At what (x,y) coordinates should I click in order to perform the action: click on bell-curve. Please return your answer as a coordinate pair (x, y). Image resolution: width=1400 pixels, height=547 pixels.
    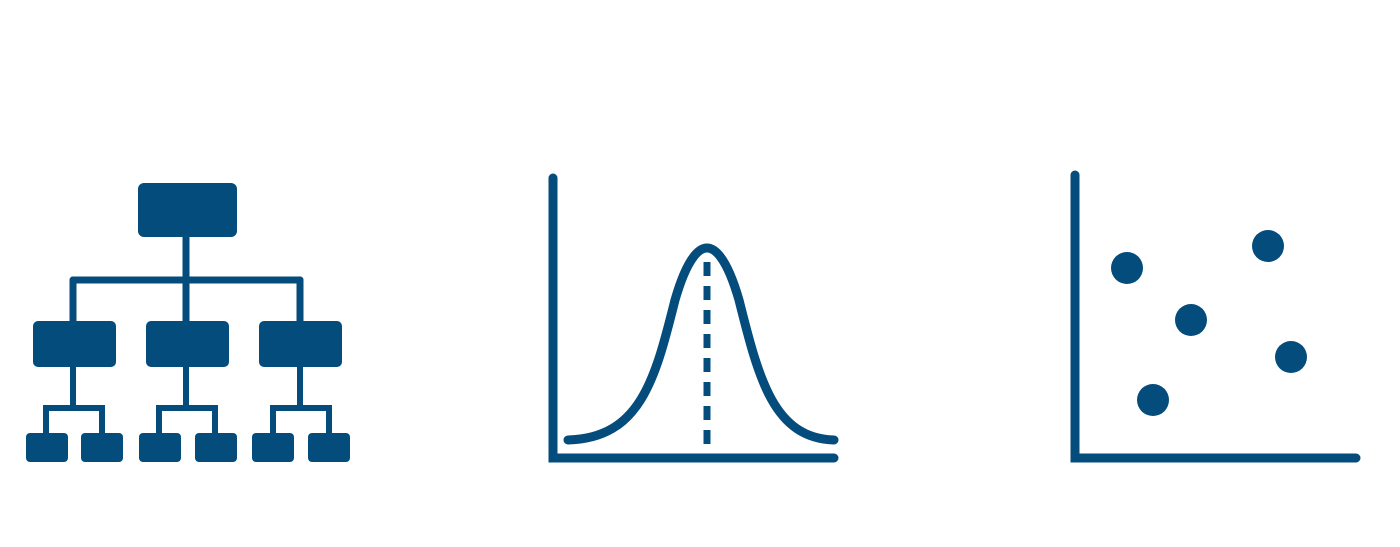
    Looking at the image, I should click on (701, 344).